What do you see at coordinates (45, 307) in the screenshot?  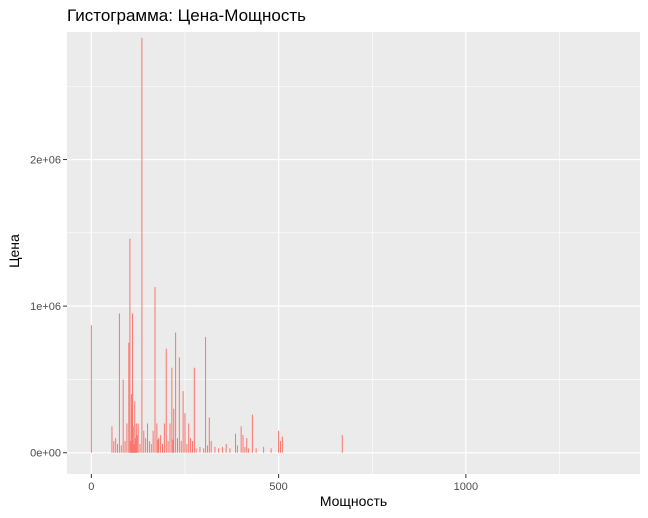 I see `y-tick-label: 1e+06` at bounding box center [45, 307].